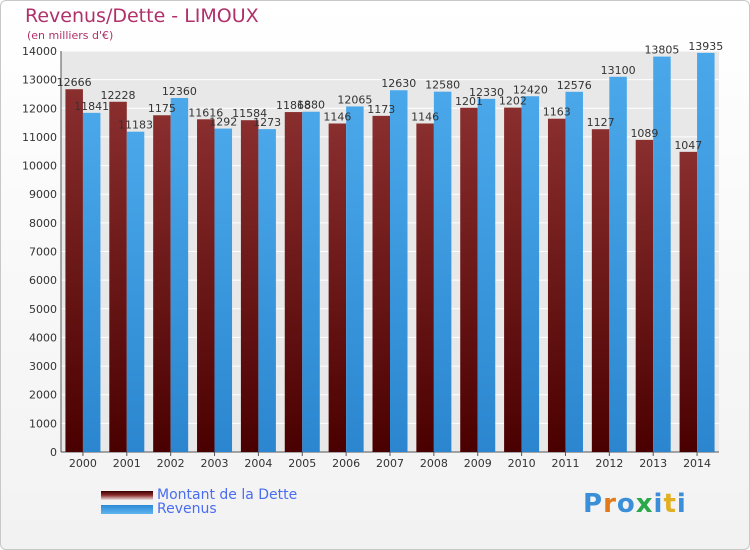 The width and height of the screenshot is (750, 550). What do you see at coordinates (609, 463) in the screenshot?
I see `x-tick-label: 2012` at bounding box center [609, 463].